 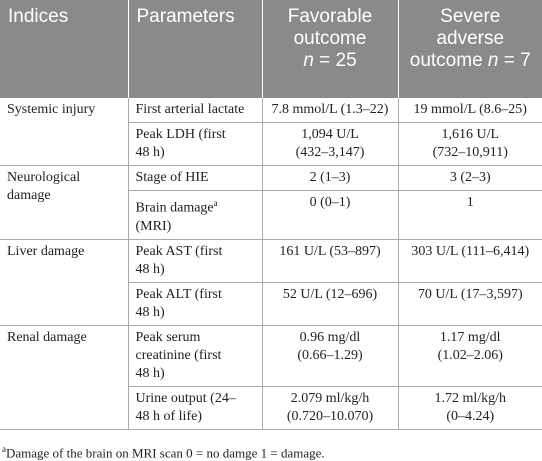 I want to click on cell-text: Brain damage, so click(x=174, y=208).